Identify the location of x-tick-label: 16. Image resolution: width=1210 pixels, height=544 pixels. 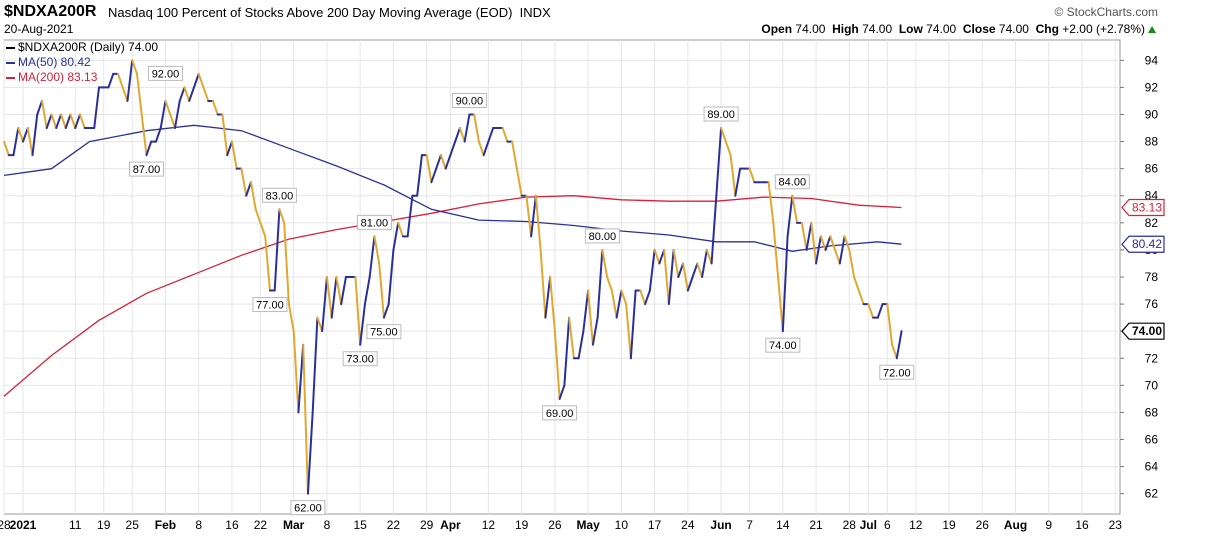
(232, 525).